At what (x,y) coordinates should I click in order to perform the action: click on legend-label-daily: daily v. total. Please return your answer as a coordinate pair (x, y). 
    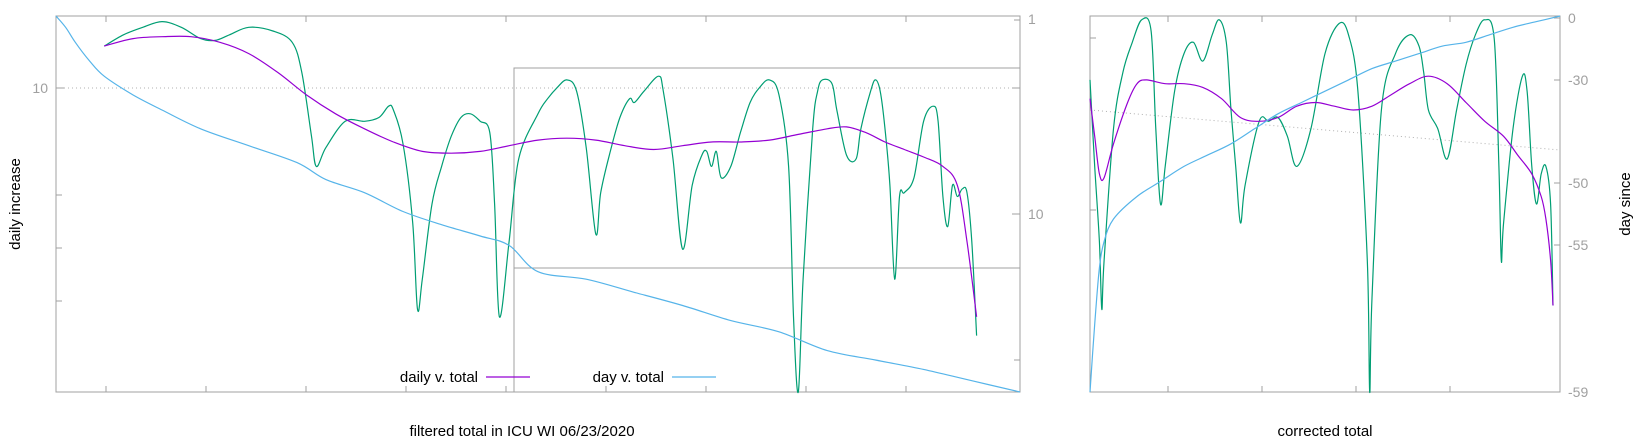
    Looking at the image, I should click on (439, 377).